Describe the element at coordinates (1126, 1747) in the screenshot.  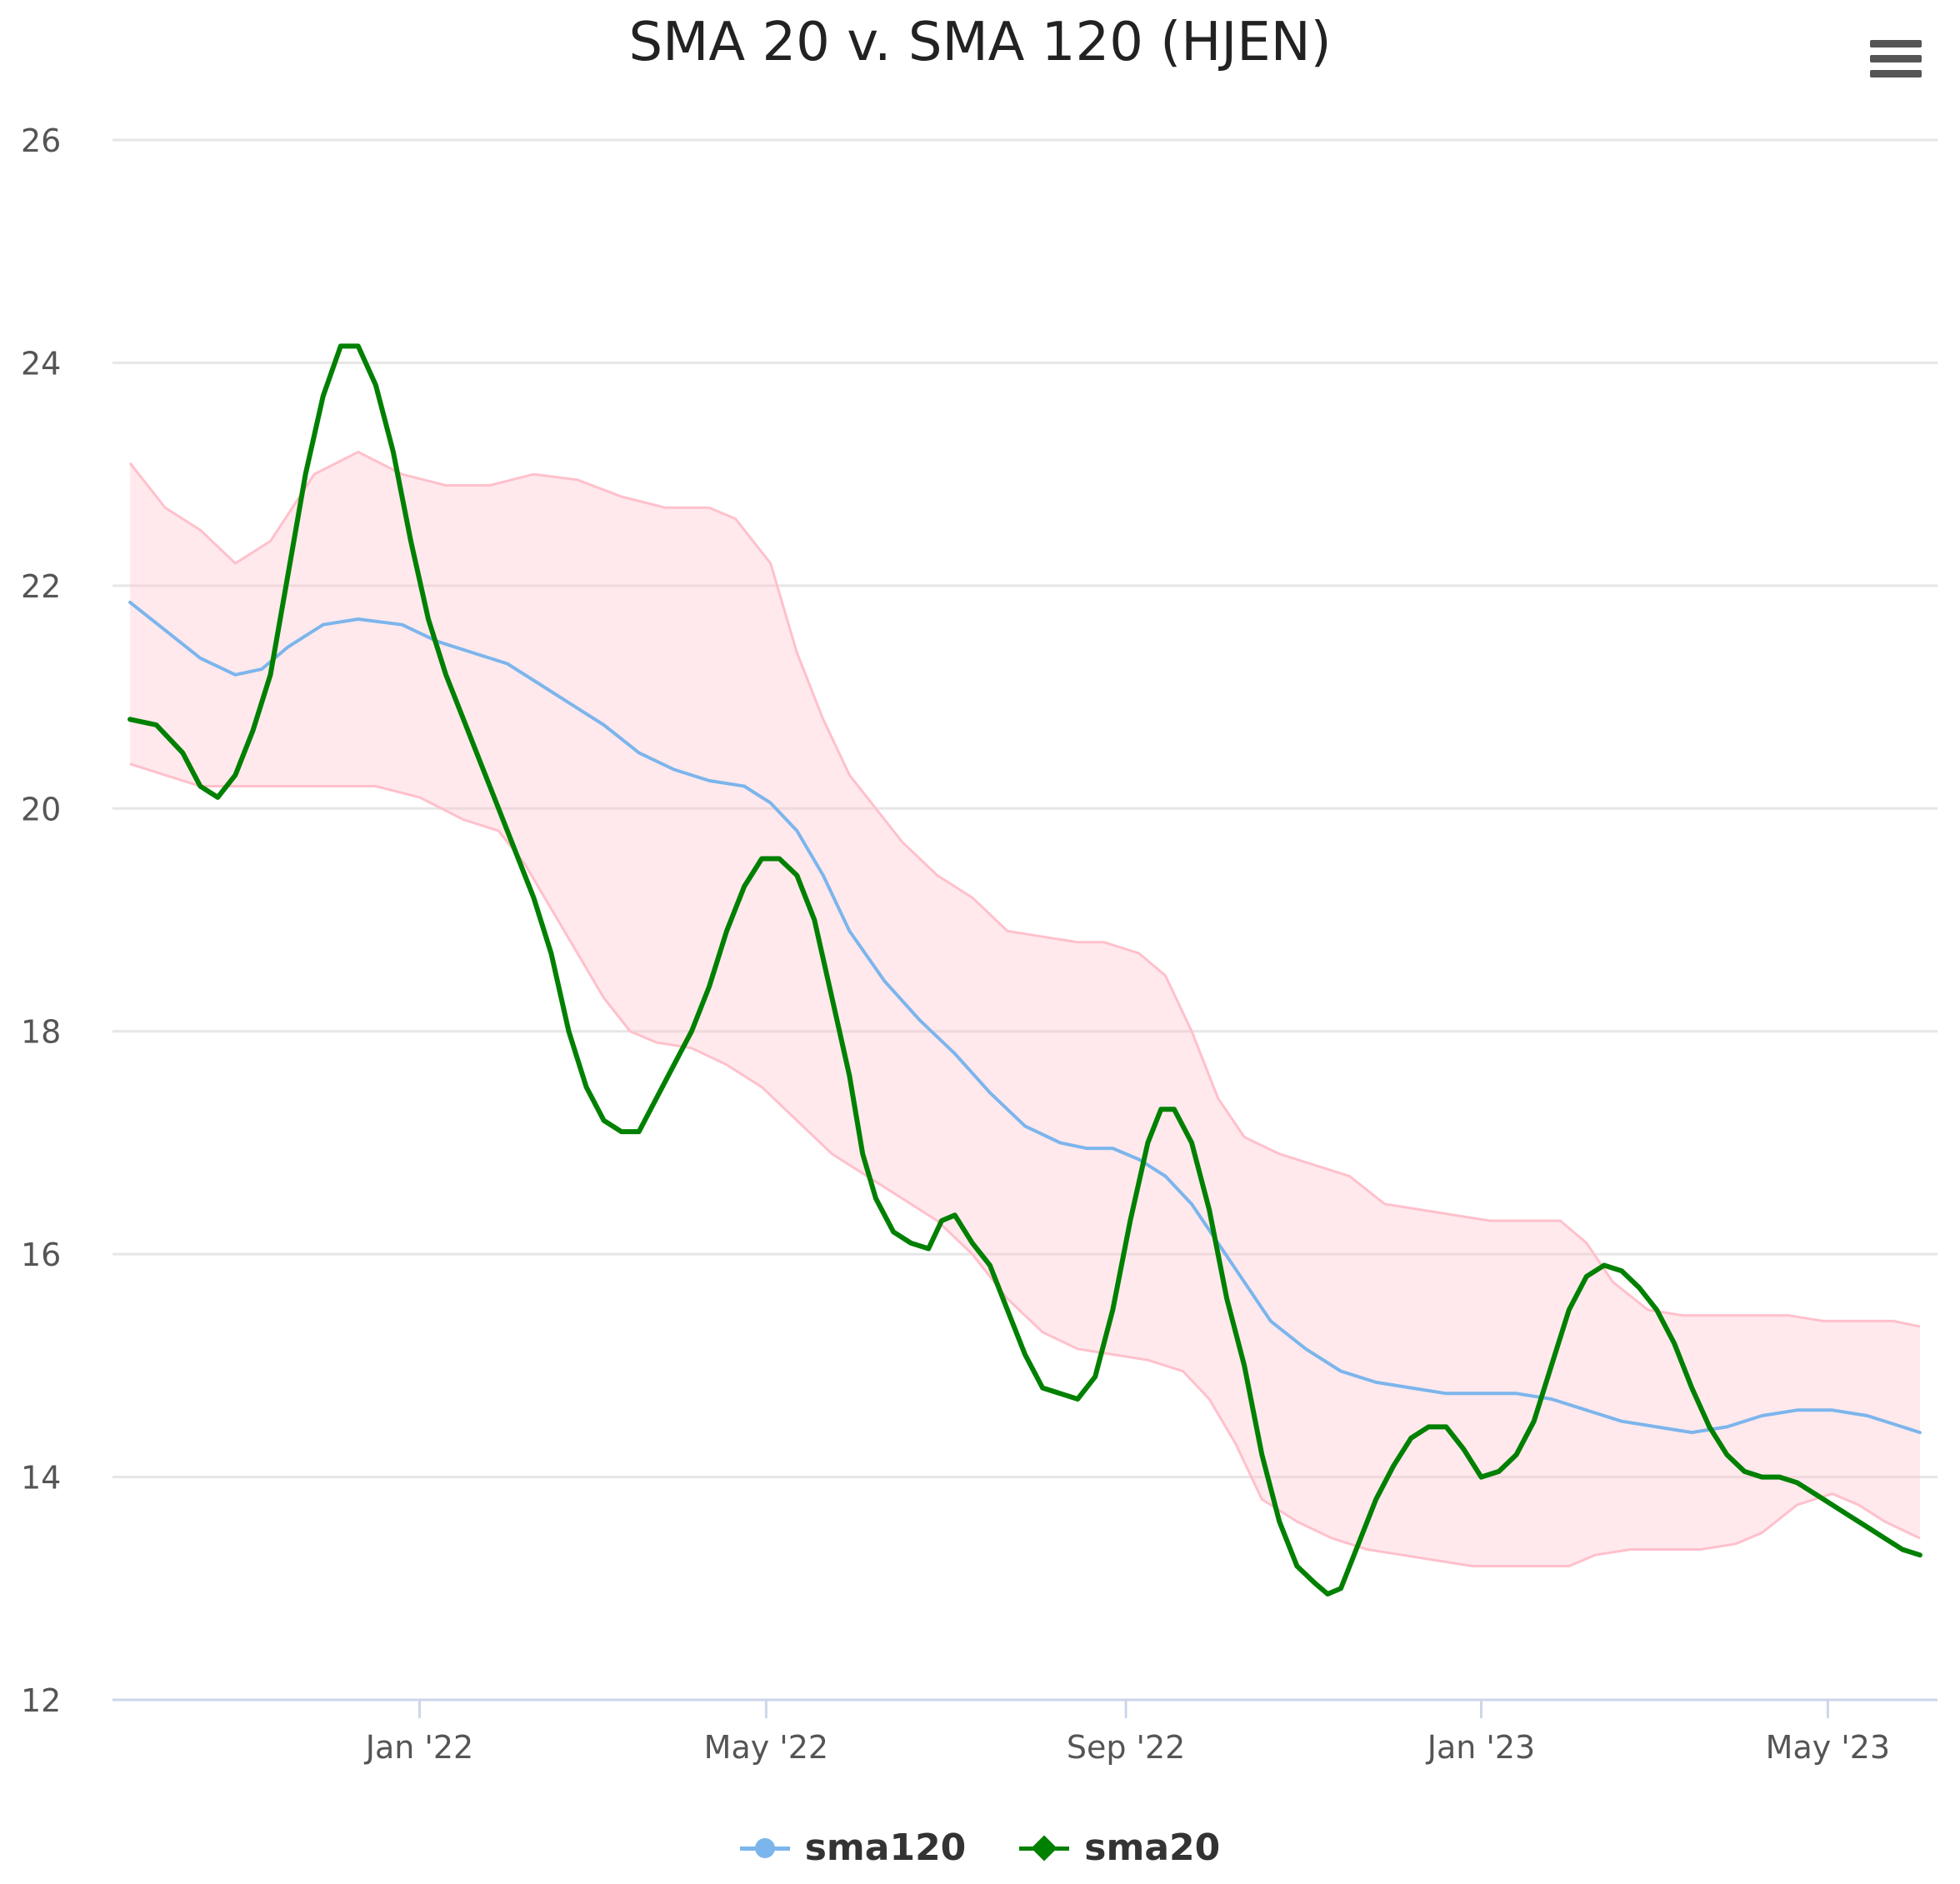
I see `x-tick-label: Sep '22` at that location.